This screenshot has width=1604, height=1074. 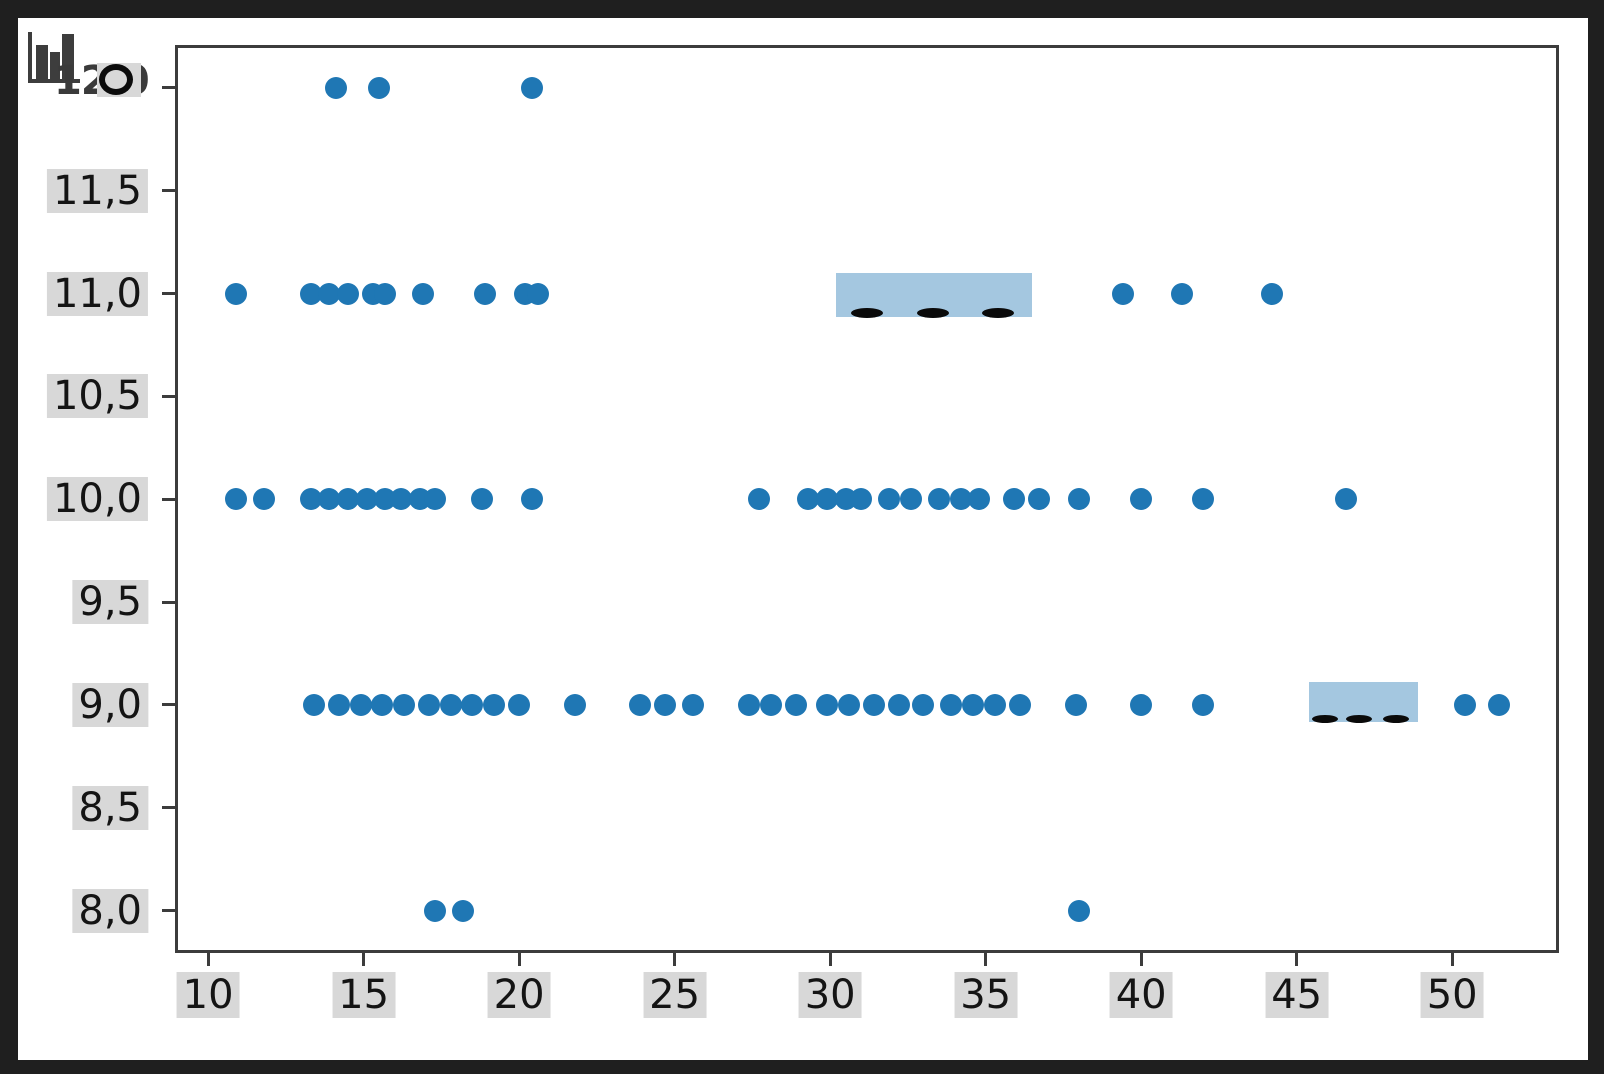 What do you see at coordinates (986, 995) in the screenshot?
I see `x-tick-label: 35` at bounding box center [986, 995].